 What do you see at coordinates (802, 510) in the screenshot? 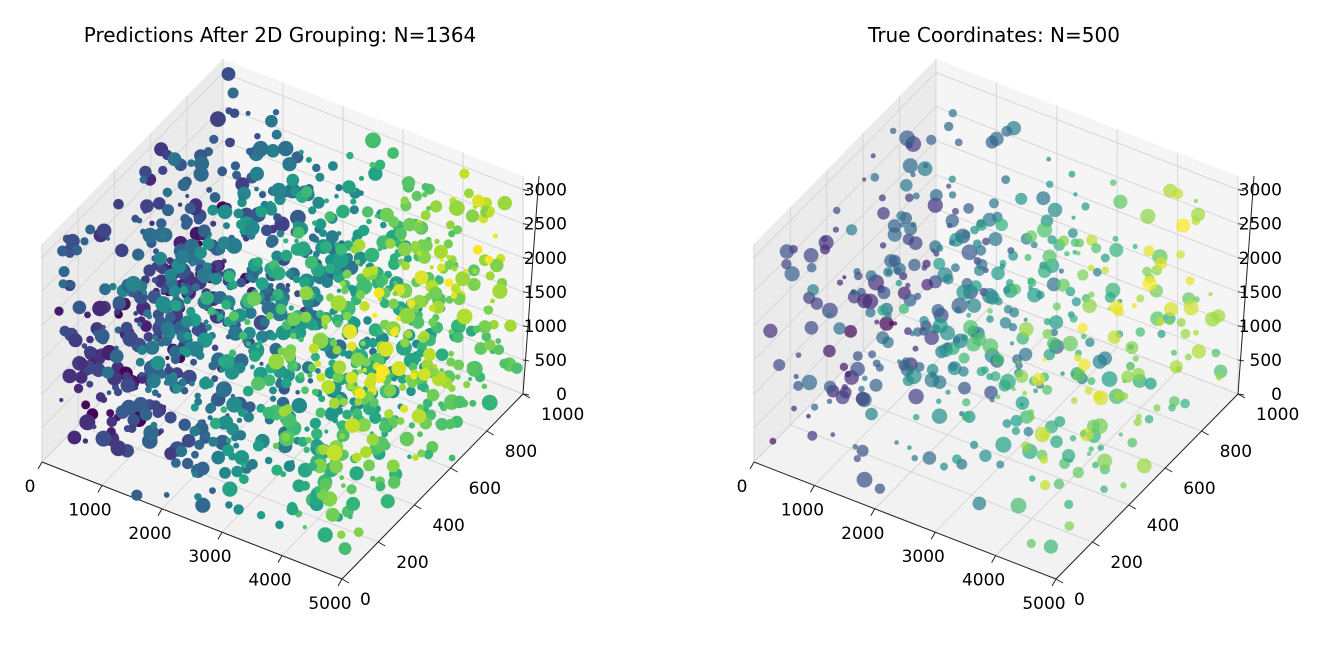
I see `x-tick-label: 1000` at bounding box center [802, 510].